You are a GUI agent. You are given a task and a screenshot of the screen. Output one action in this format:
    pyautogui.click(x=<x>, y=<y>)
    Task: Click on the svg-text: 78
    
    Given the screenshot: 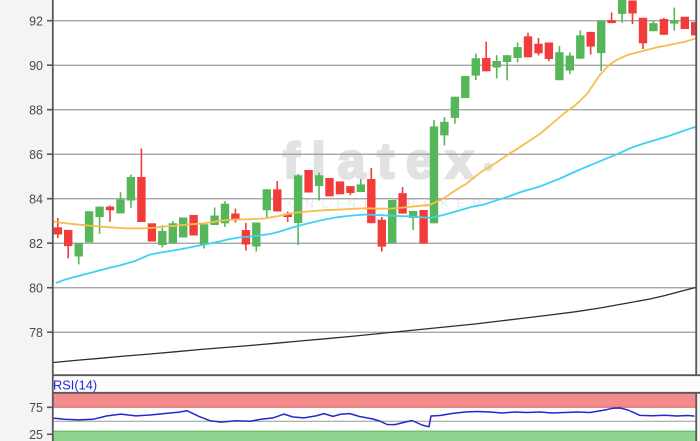 What is the action you would take?
    pyautogui.click(x=36, y=333)
    